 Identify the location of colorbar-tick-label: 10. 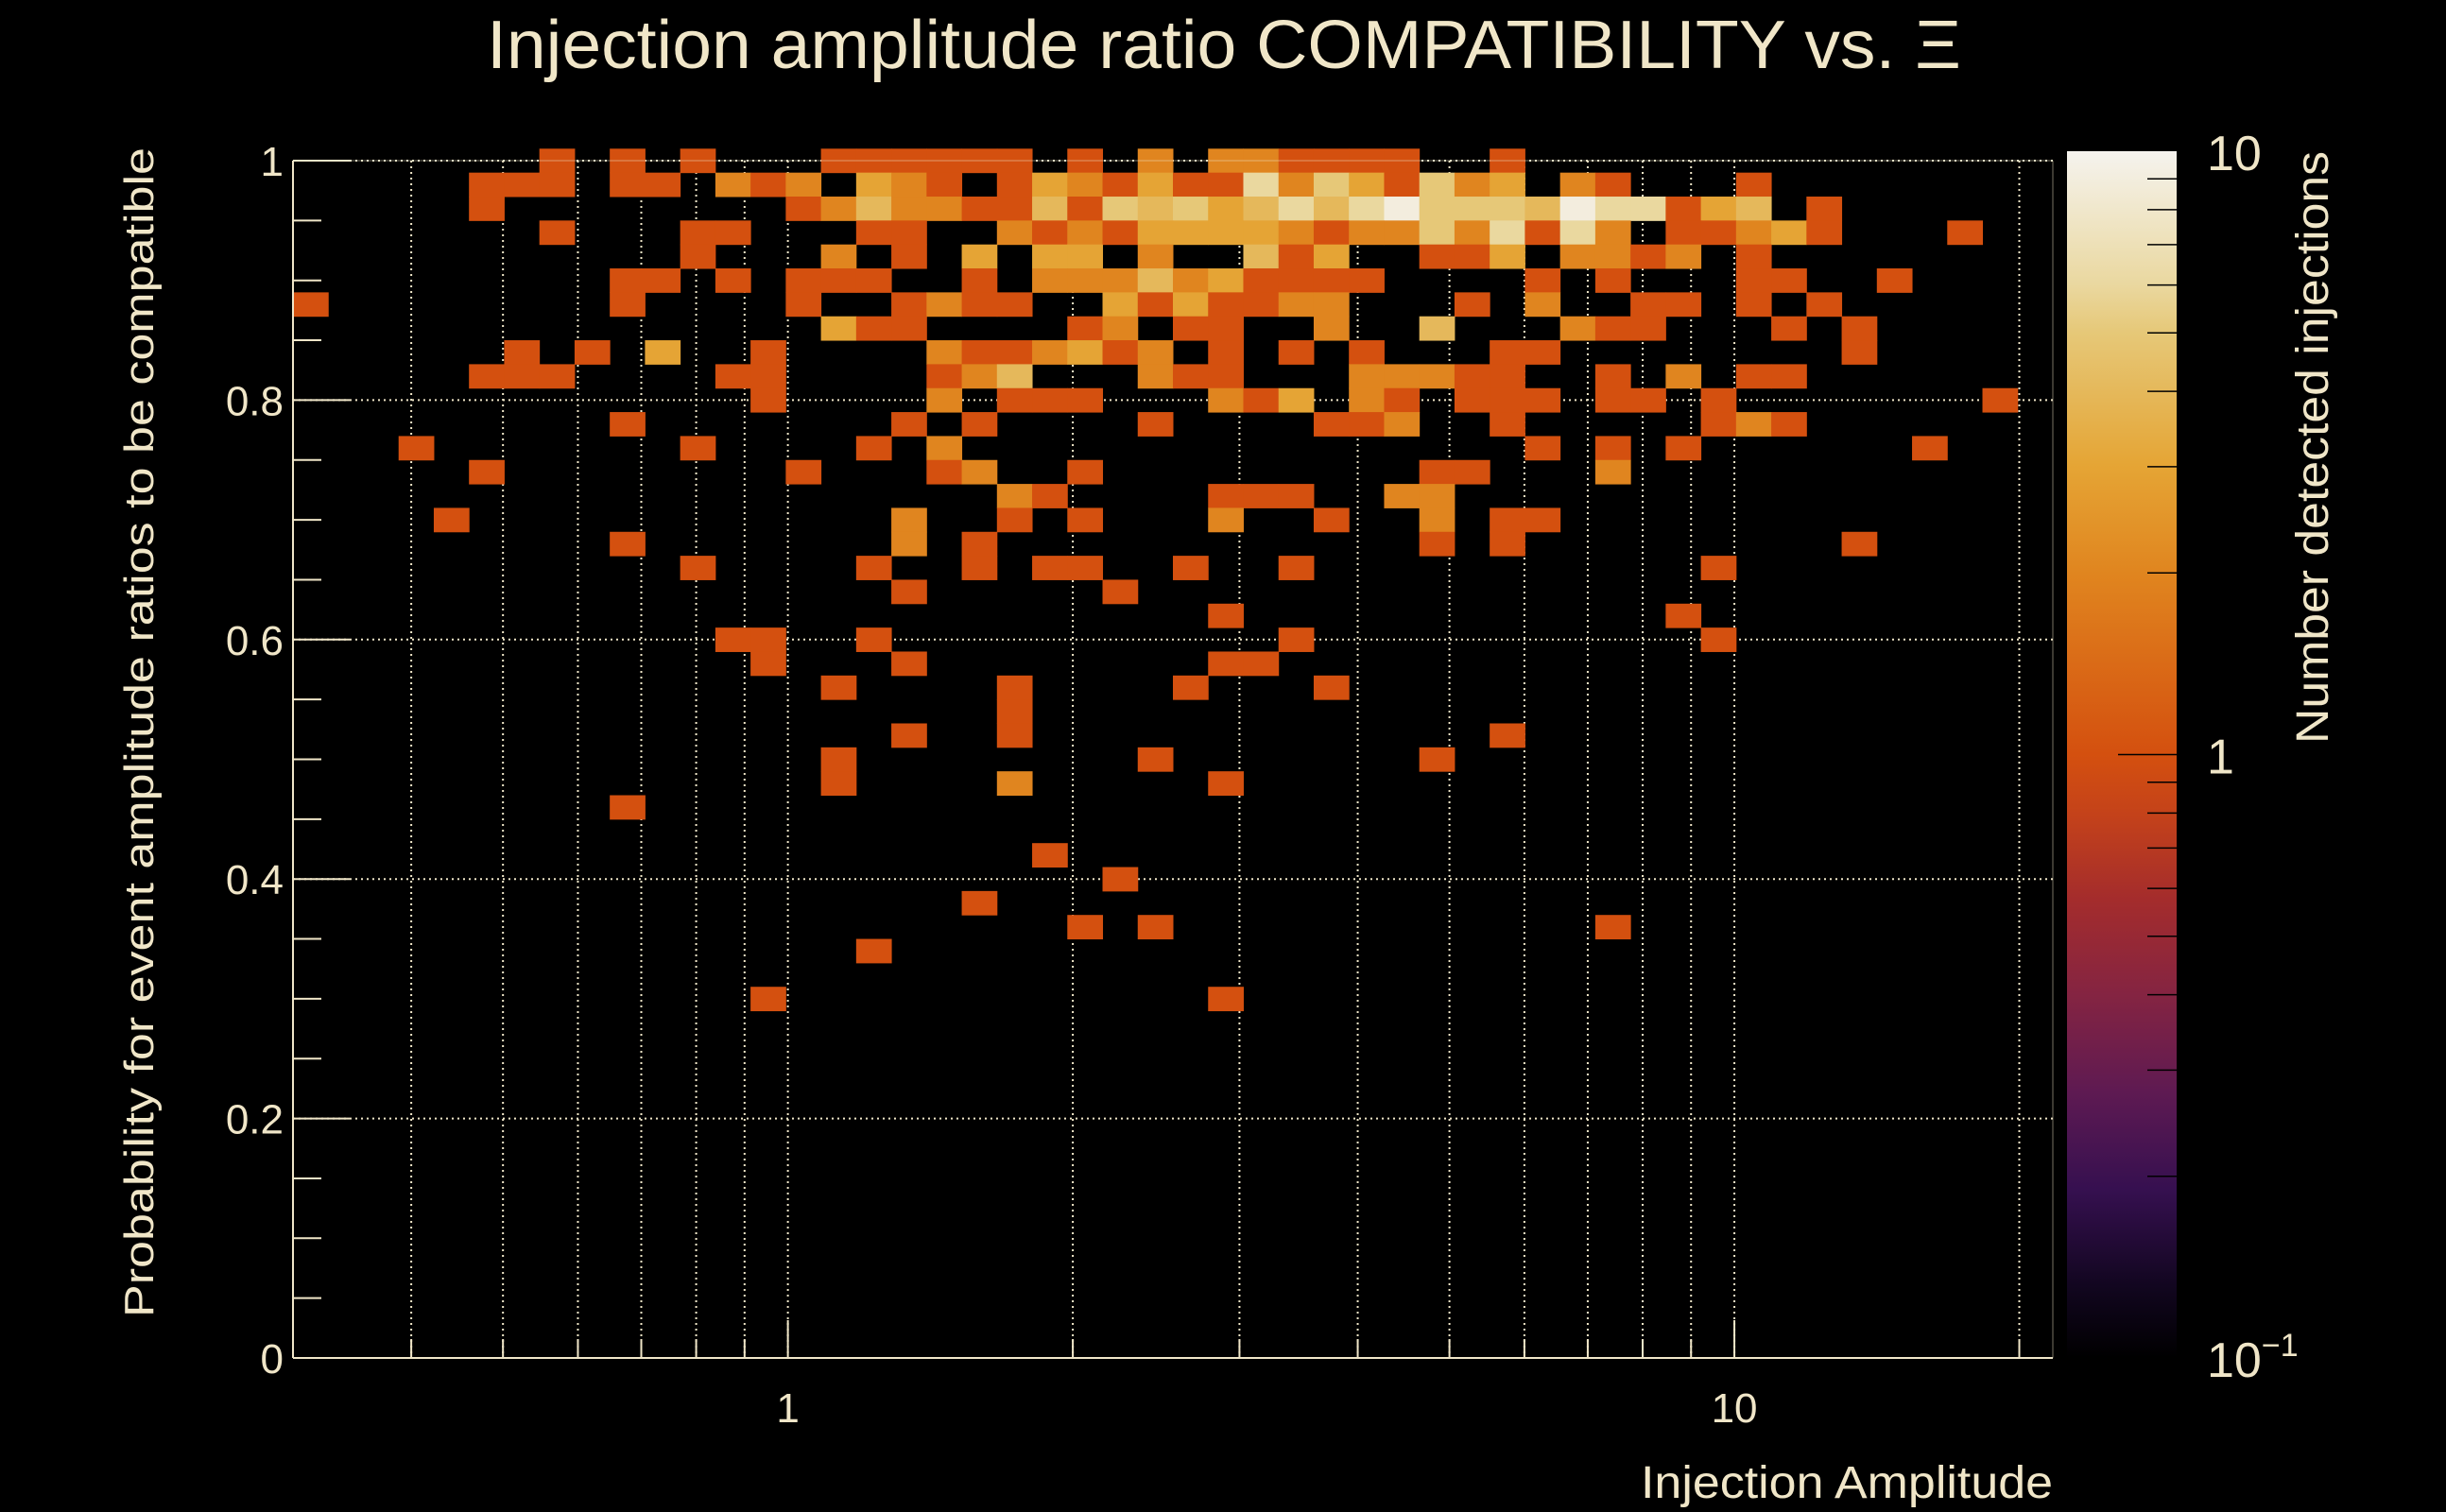
(2234, 154).